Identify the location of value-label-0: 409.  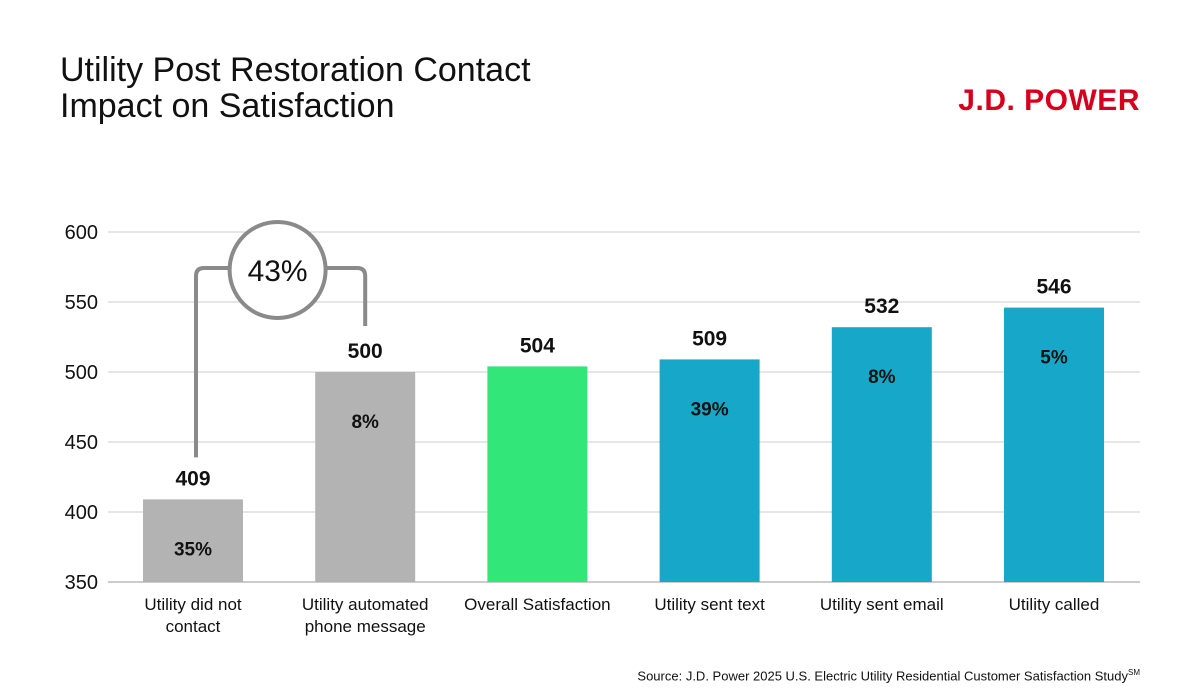
(192, 478).